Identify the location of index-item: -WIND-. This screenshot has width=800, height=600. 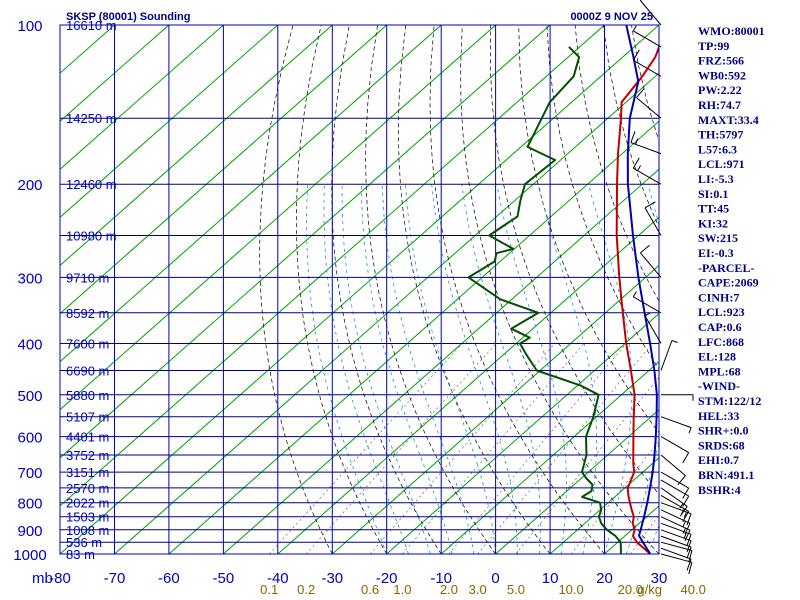
(719, 386).